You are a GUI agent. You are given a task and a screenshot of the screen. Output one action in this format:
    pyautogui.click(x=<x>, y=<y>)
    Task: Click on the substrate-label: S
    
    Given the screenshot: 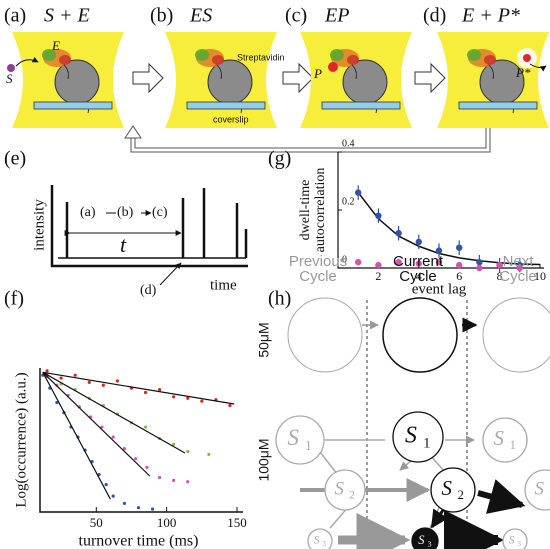 What is the action you would take?
    pyautogui.click(x=9, y=78)
    